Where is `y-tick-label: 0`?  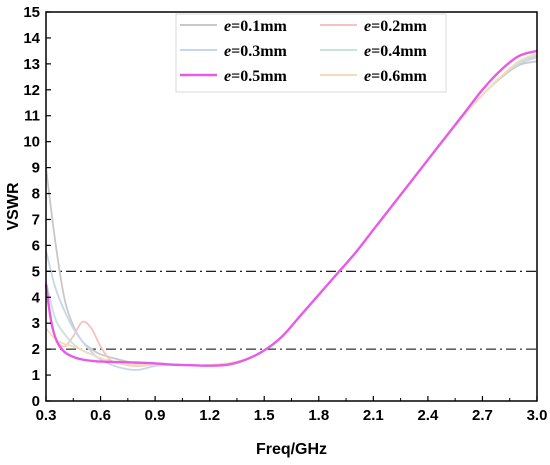
y-tick-label: 0 is located at coordinates (36, 401).